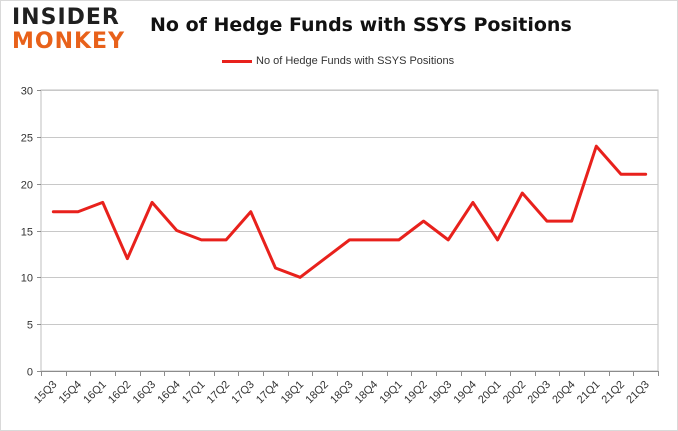 The height and width of the screenshot is (431, 678). Describe the element at coordinates (416, 393) in the screenshot. I see `x-tick-label: 19Q2` at that location.